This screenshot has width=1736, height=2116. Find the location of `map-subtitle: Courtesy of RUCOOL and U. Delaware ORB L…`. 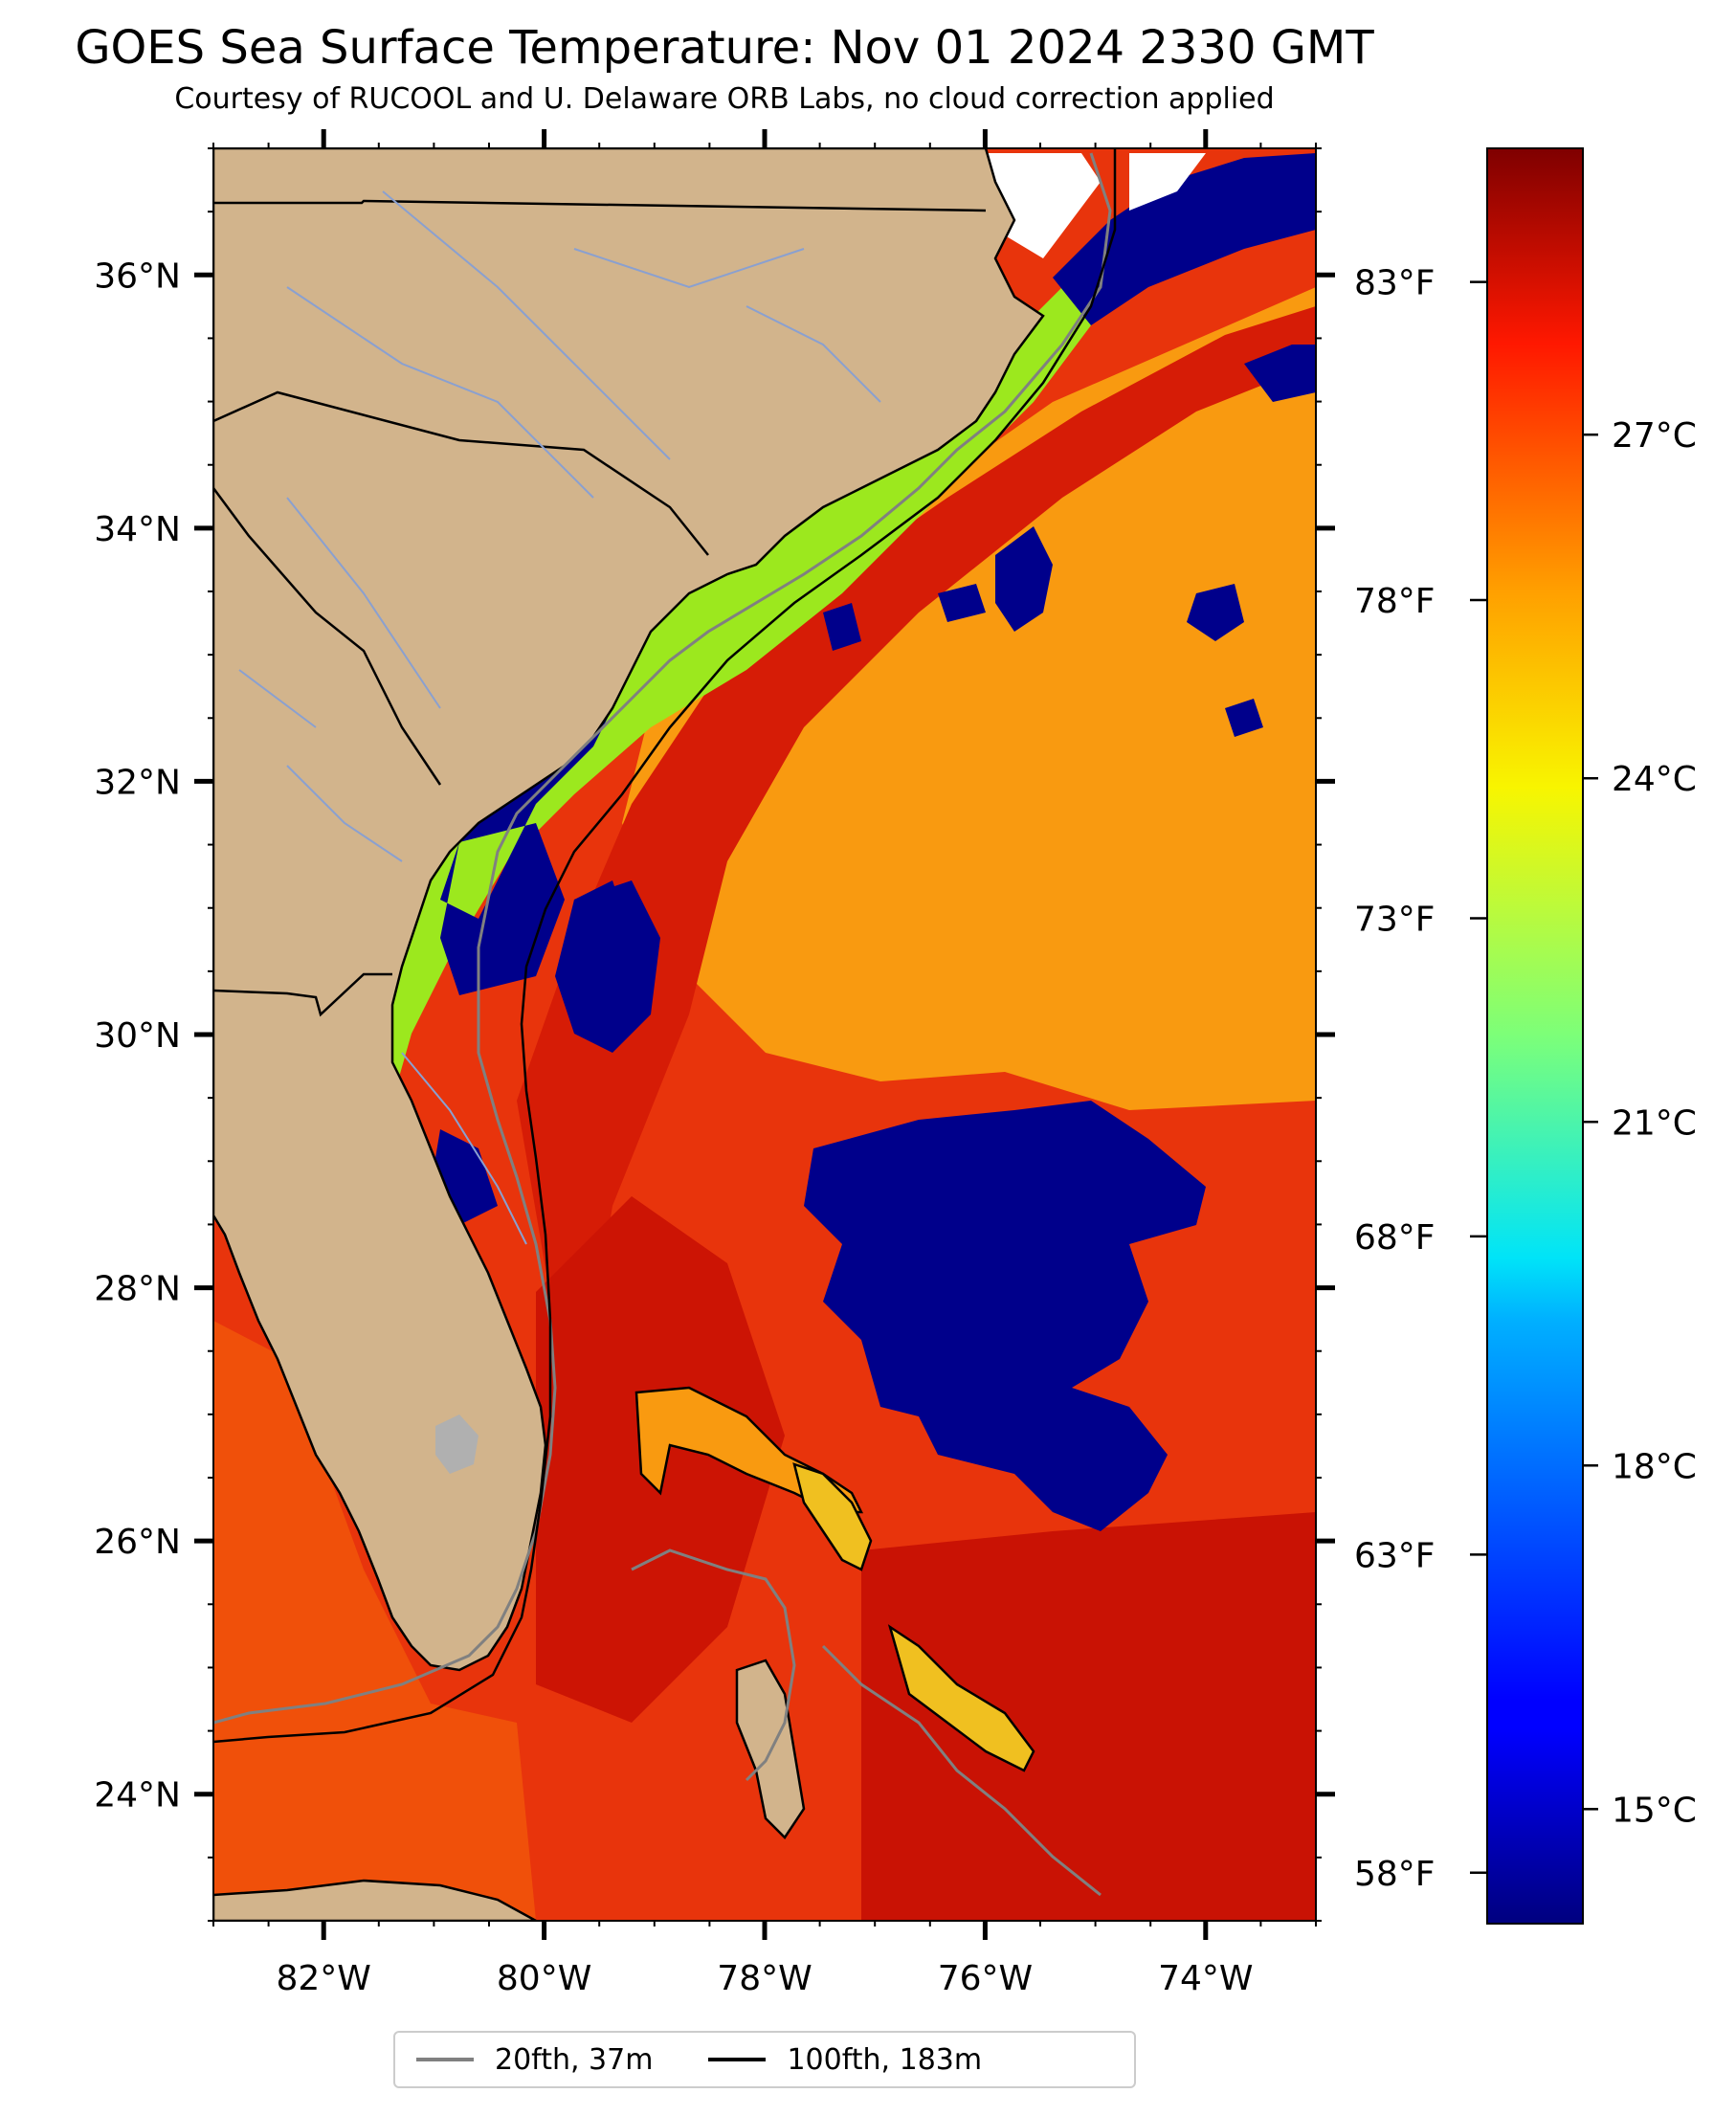

map-subtitle: Courtesy of RUCOOL and U. Delaware ORB L… is located at coordinates (724, 99).